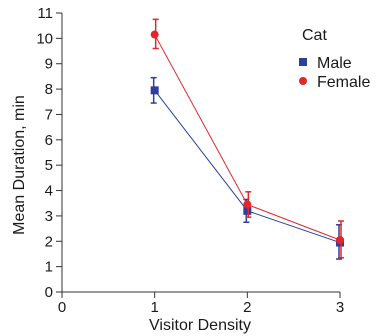 Image resolution: width=383 pixels, height=336 pixels. I want to click on y-tick-label: 5, so click(49, 165).